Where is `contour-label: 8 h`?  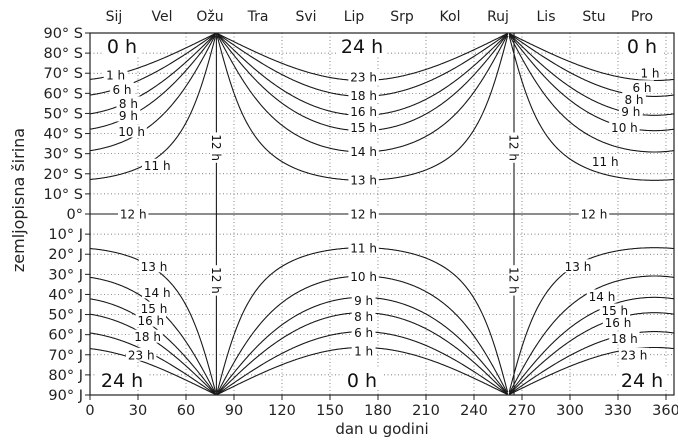
contour-label: 8 h is located at coordinates (128, 103).